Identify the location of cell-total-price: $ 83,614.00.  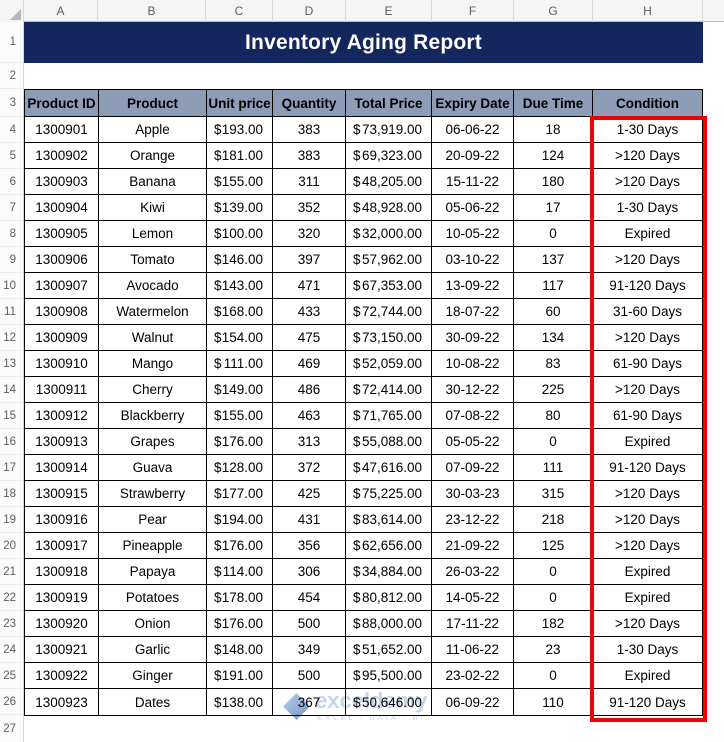
(389, 520).